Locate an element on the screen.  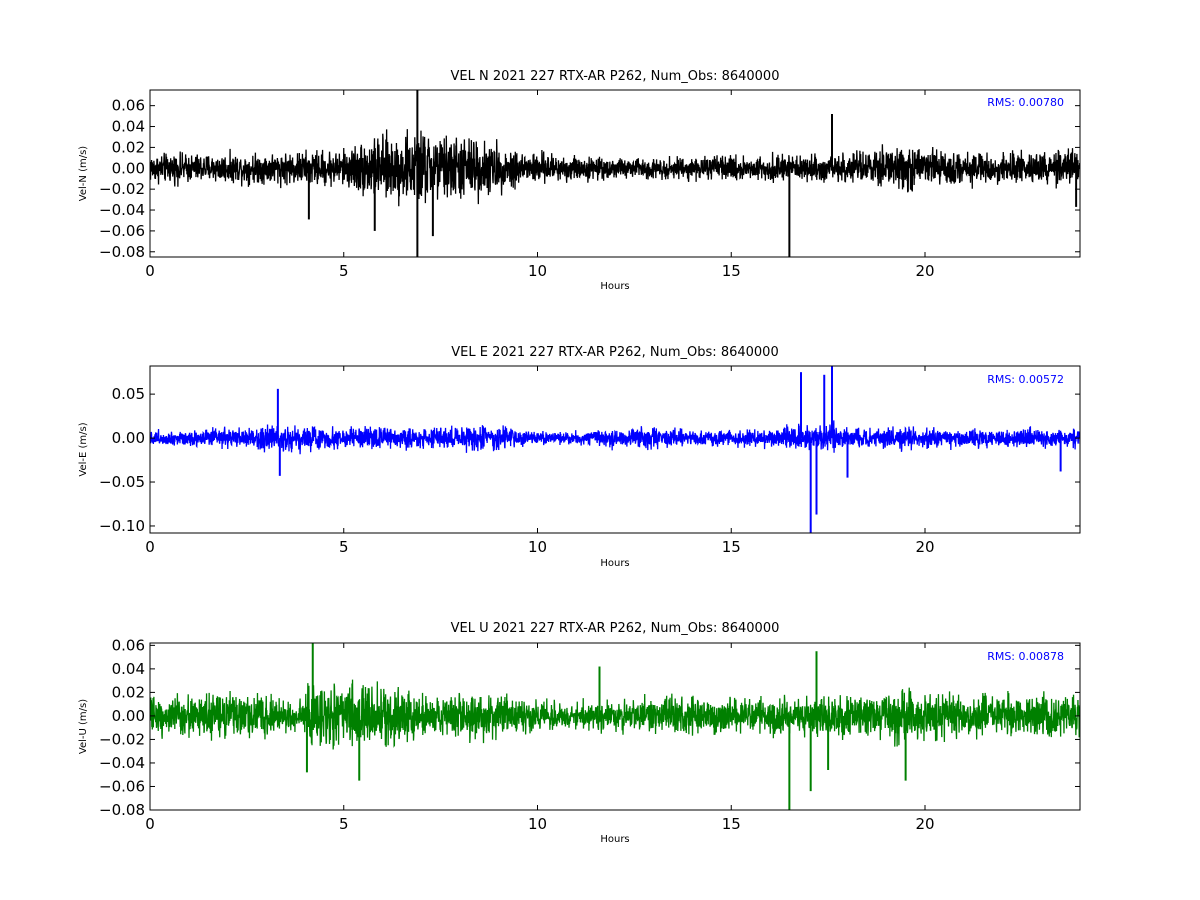
y-tick-label: −0.05 is located at coordinates (122, 482).